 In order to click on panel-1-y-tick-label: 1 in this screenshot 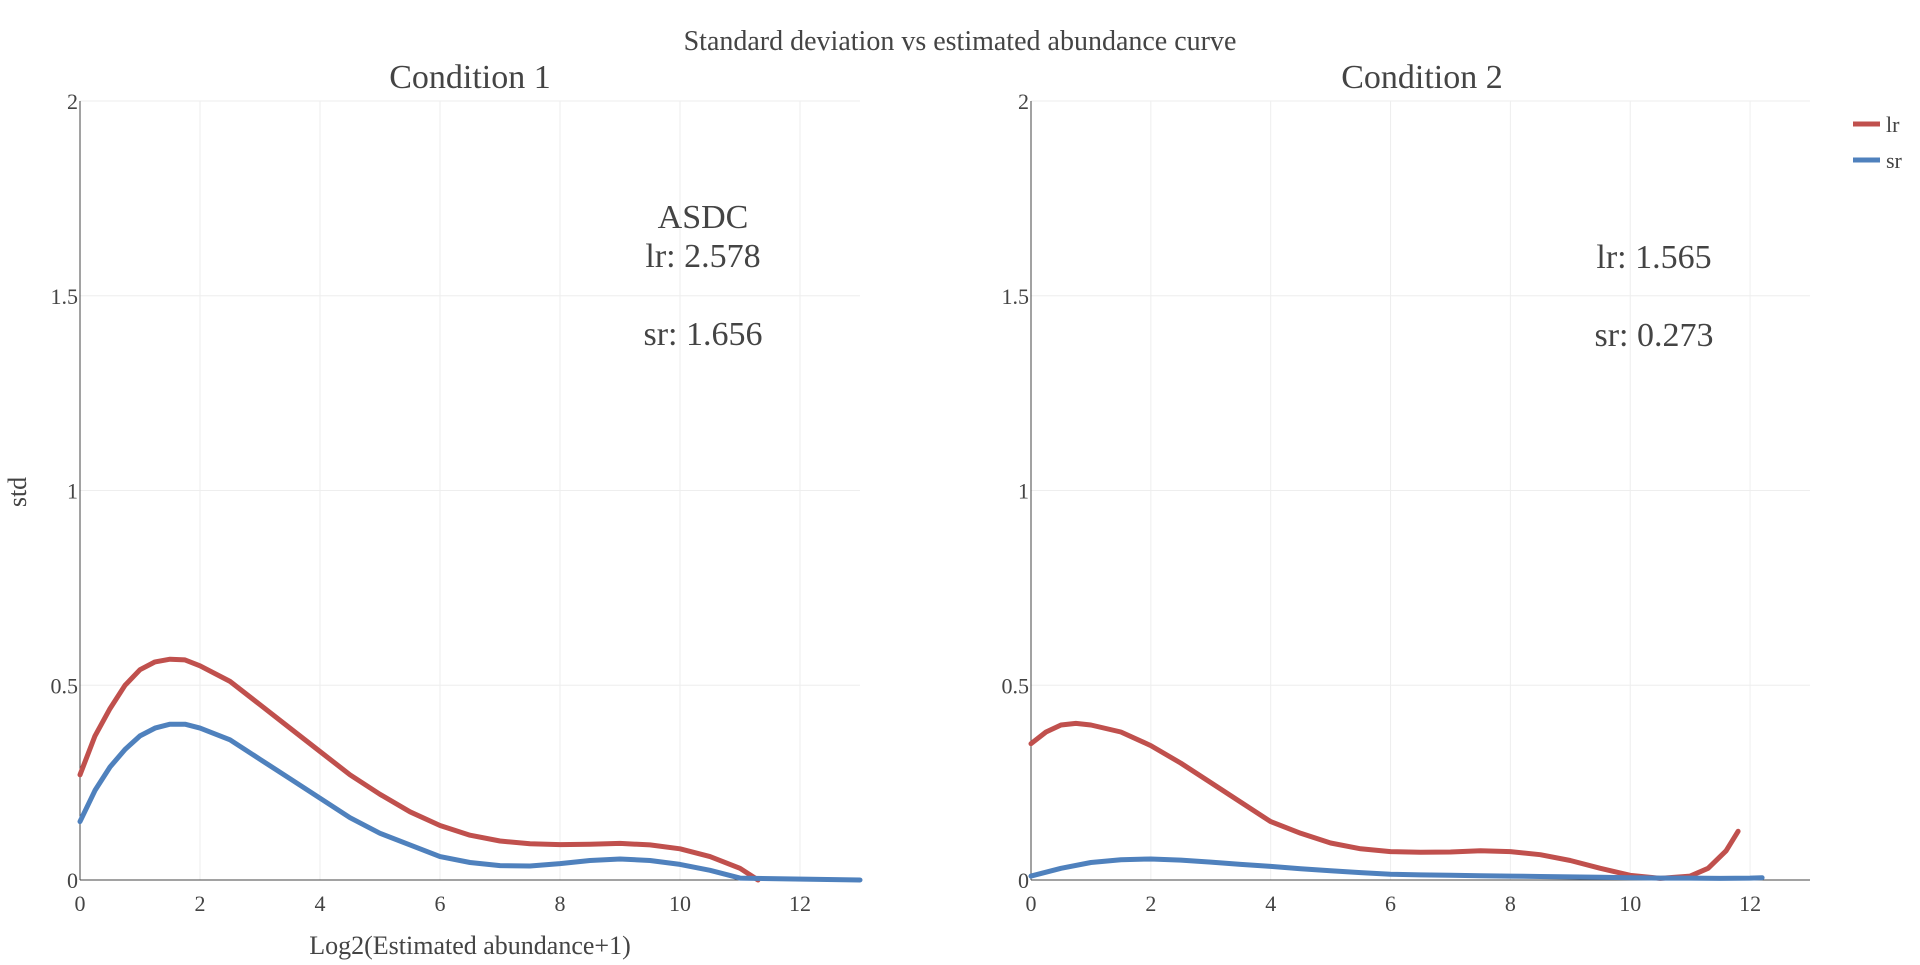, I will do `click(72, 491)`.